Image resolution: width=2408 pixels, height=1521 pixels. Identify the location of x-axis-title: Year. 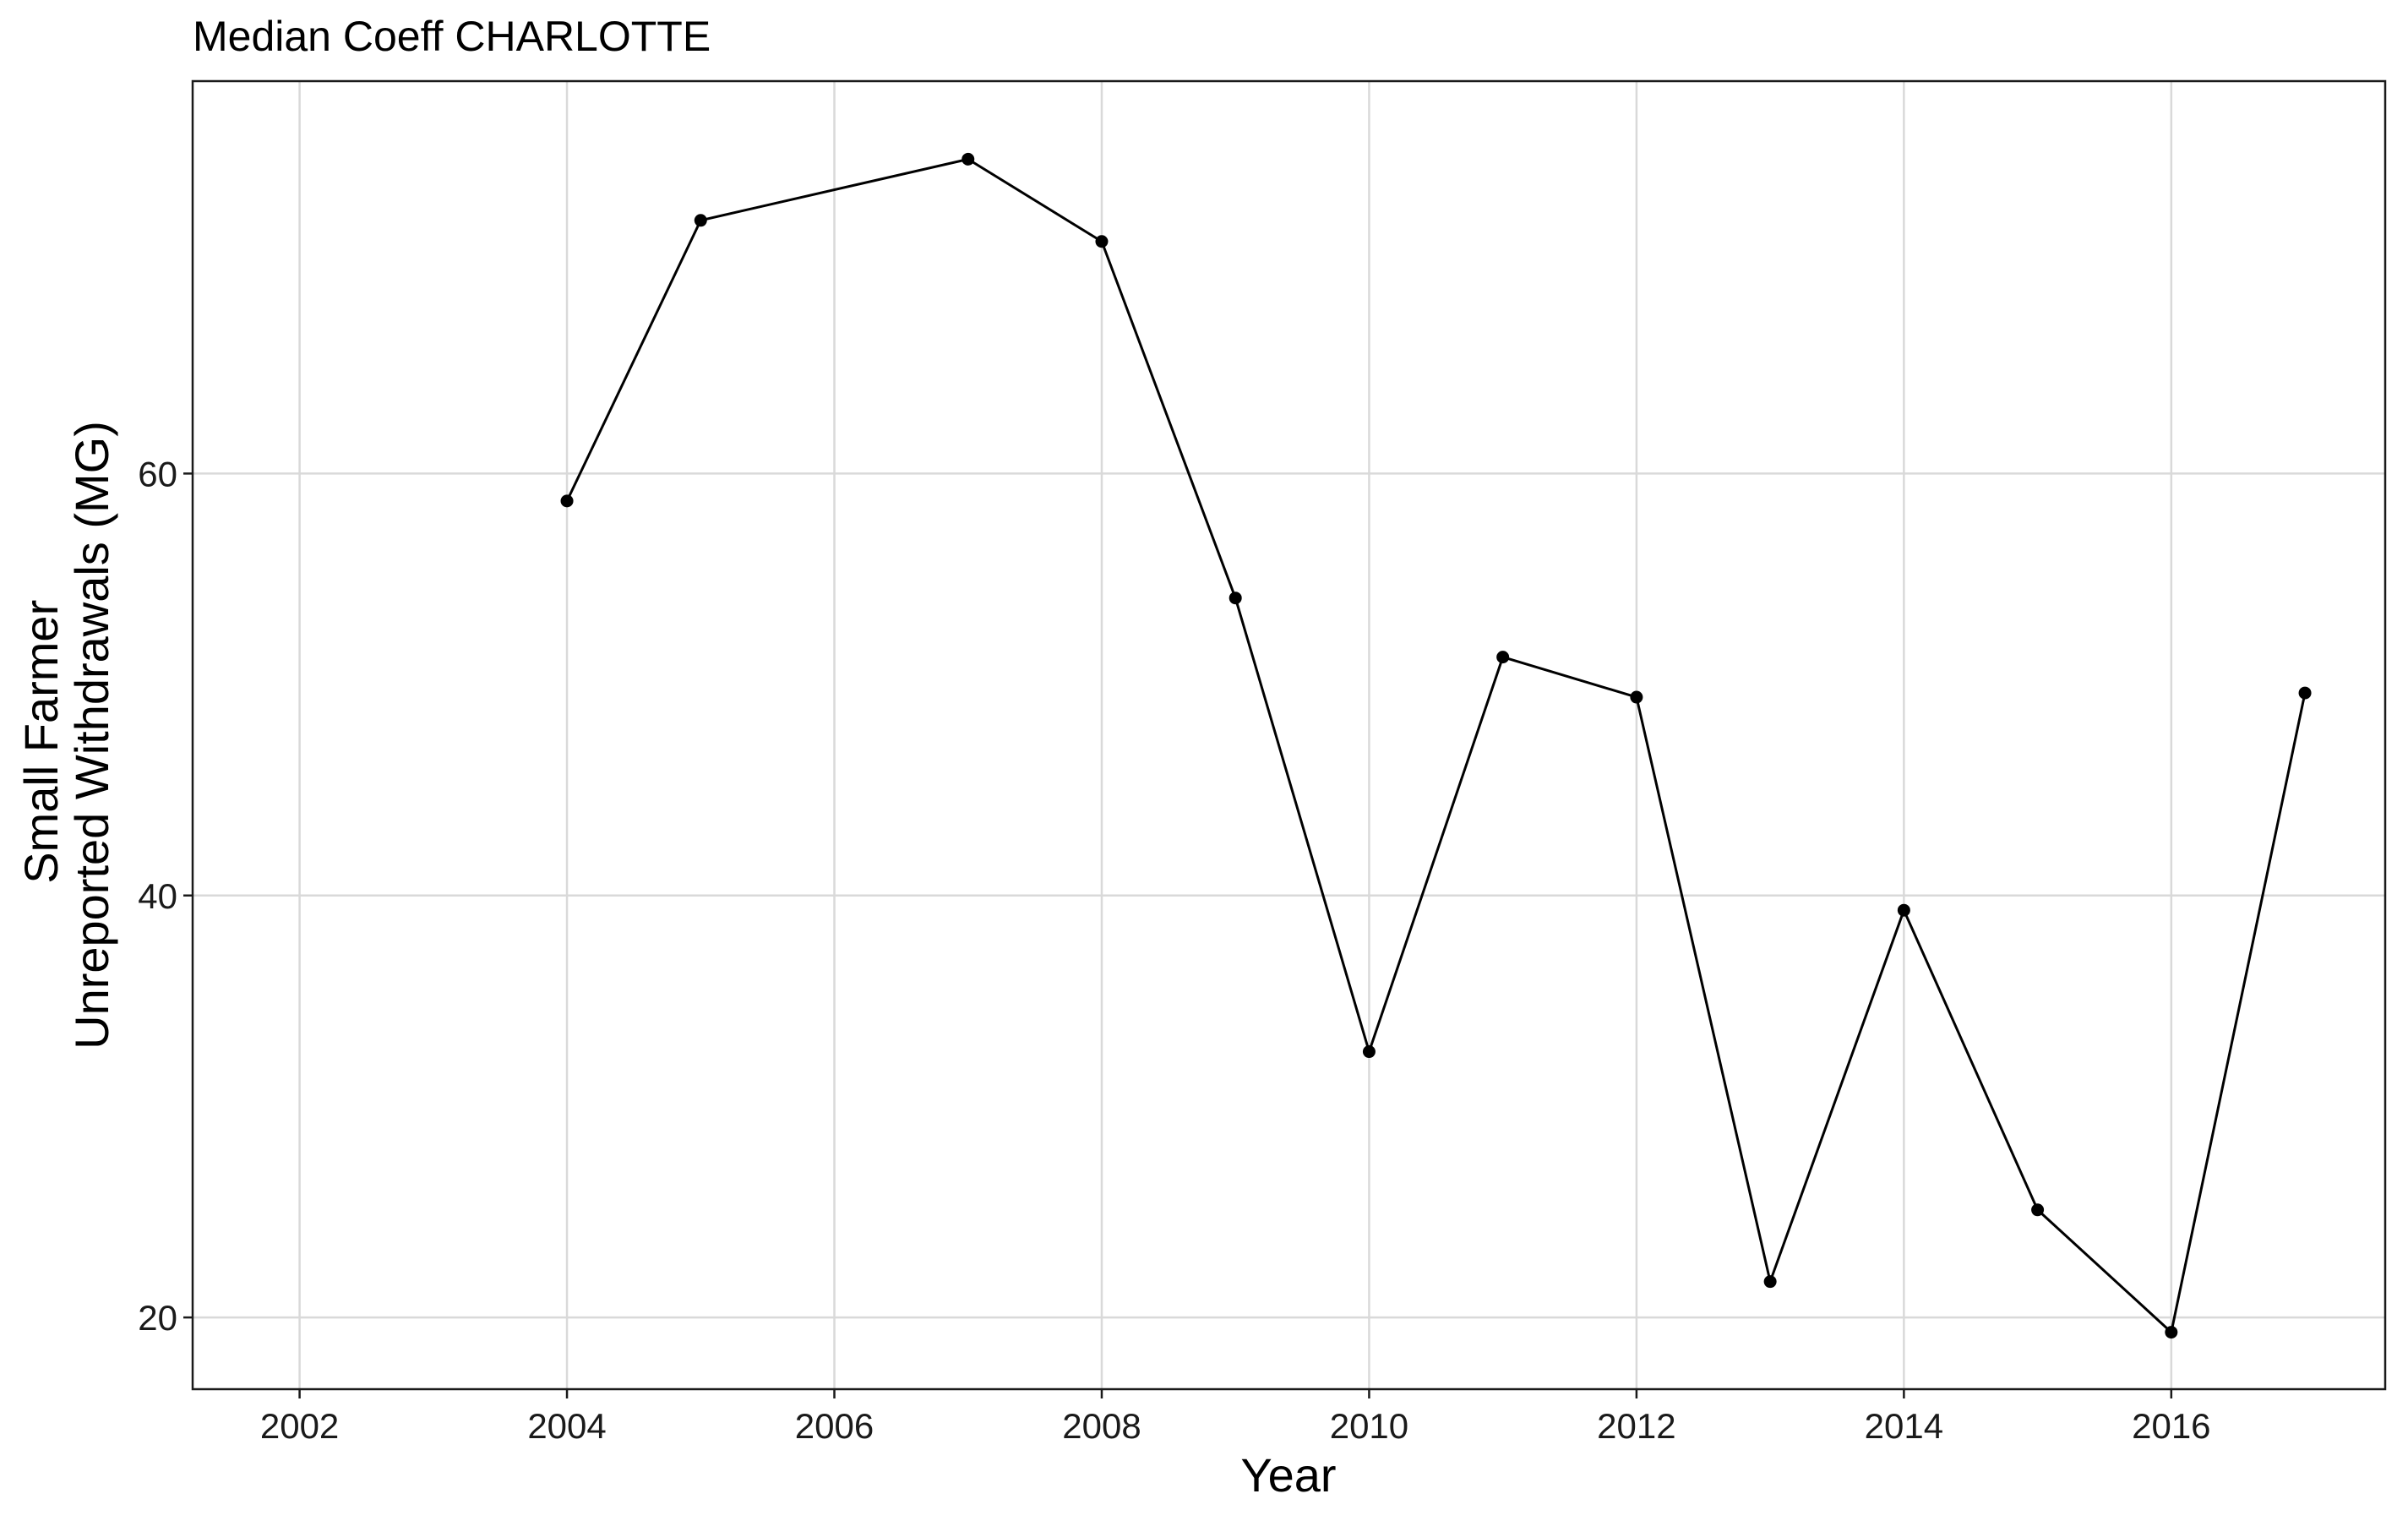
(1288, 1475).